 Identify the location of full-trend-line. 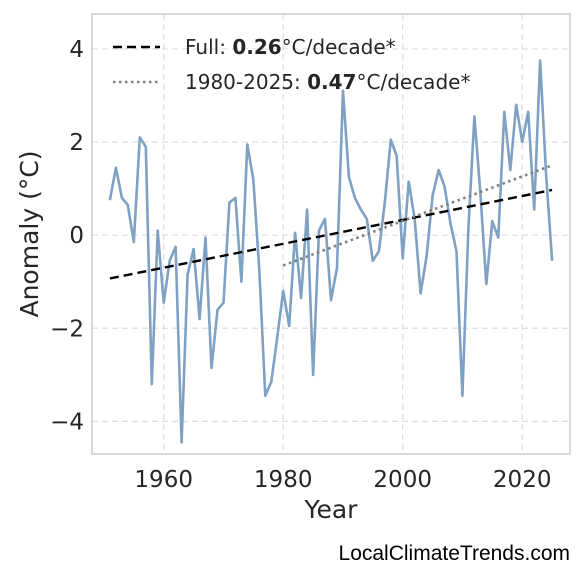
(331, 234).